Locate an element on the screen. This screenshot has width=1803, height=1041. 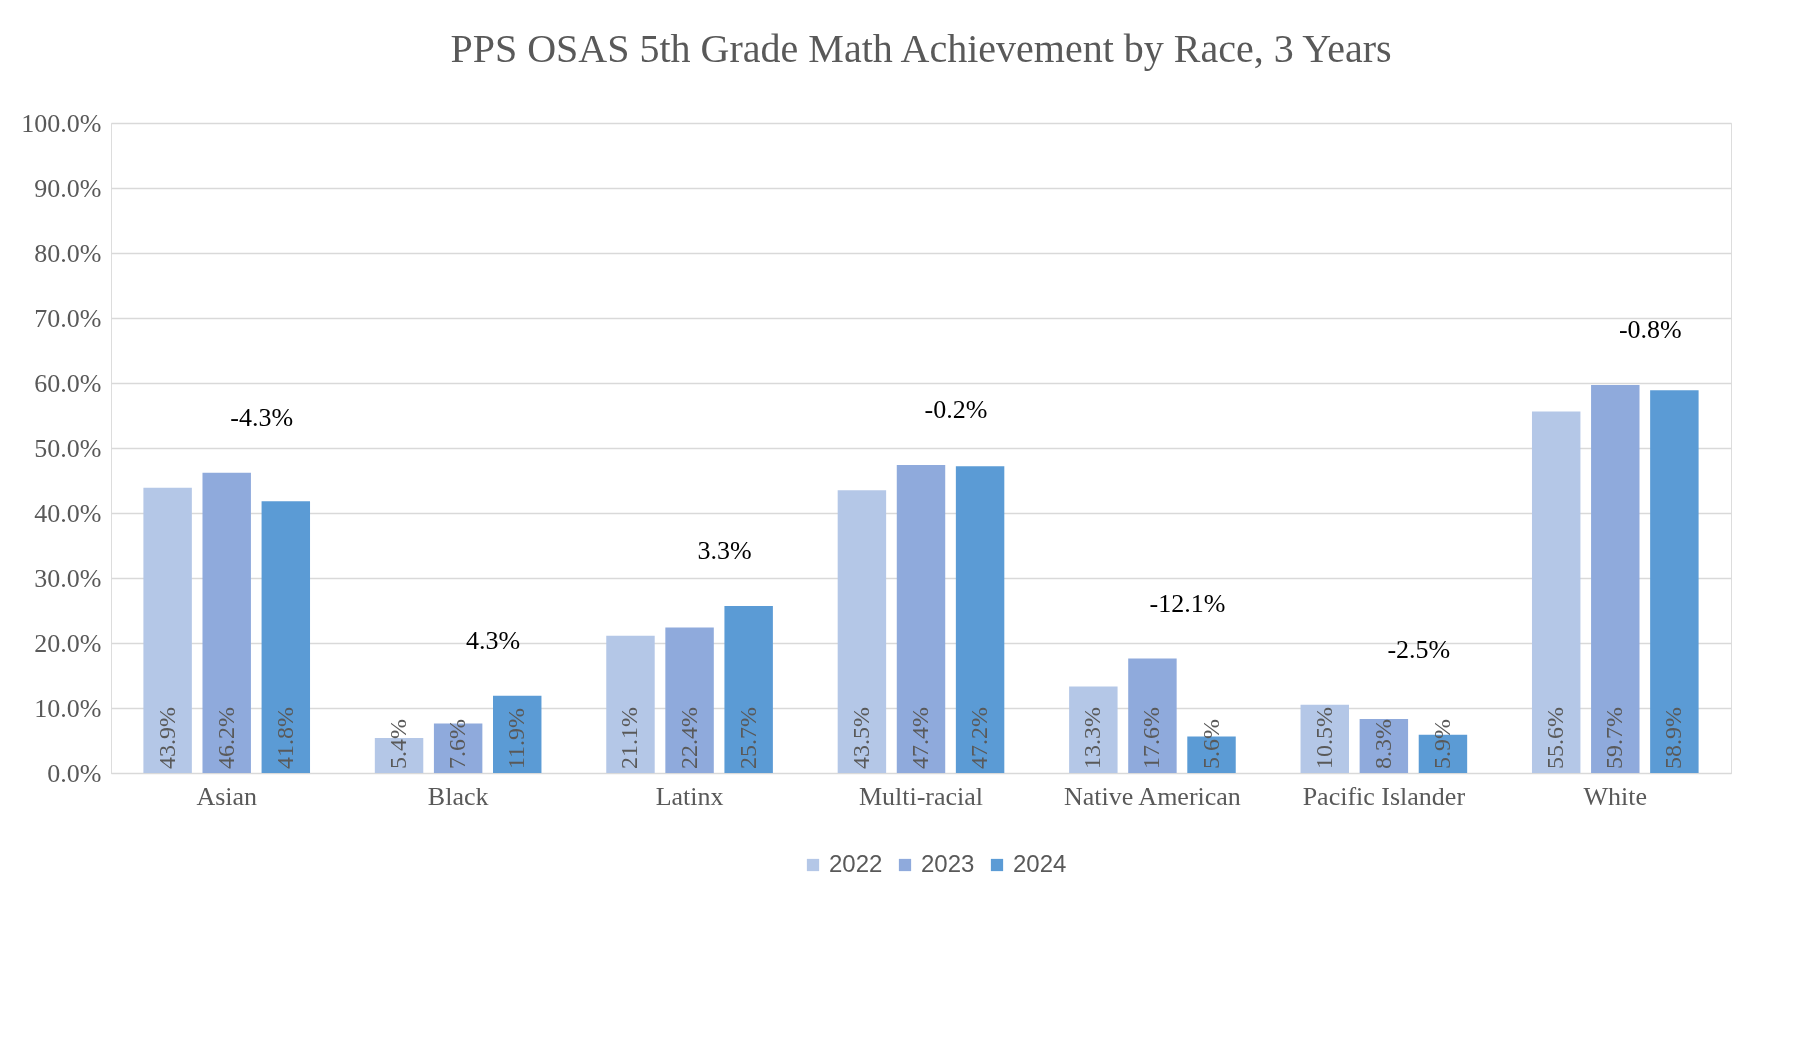
annotation: -4.3% is located at coordinates (262, 417).